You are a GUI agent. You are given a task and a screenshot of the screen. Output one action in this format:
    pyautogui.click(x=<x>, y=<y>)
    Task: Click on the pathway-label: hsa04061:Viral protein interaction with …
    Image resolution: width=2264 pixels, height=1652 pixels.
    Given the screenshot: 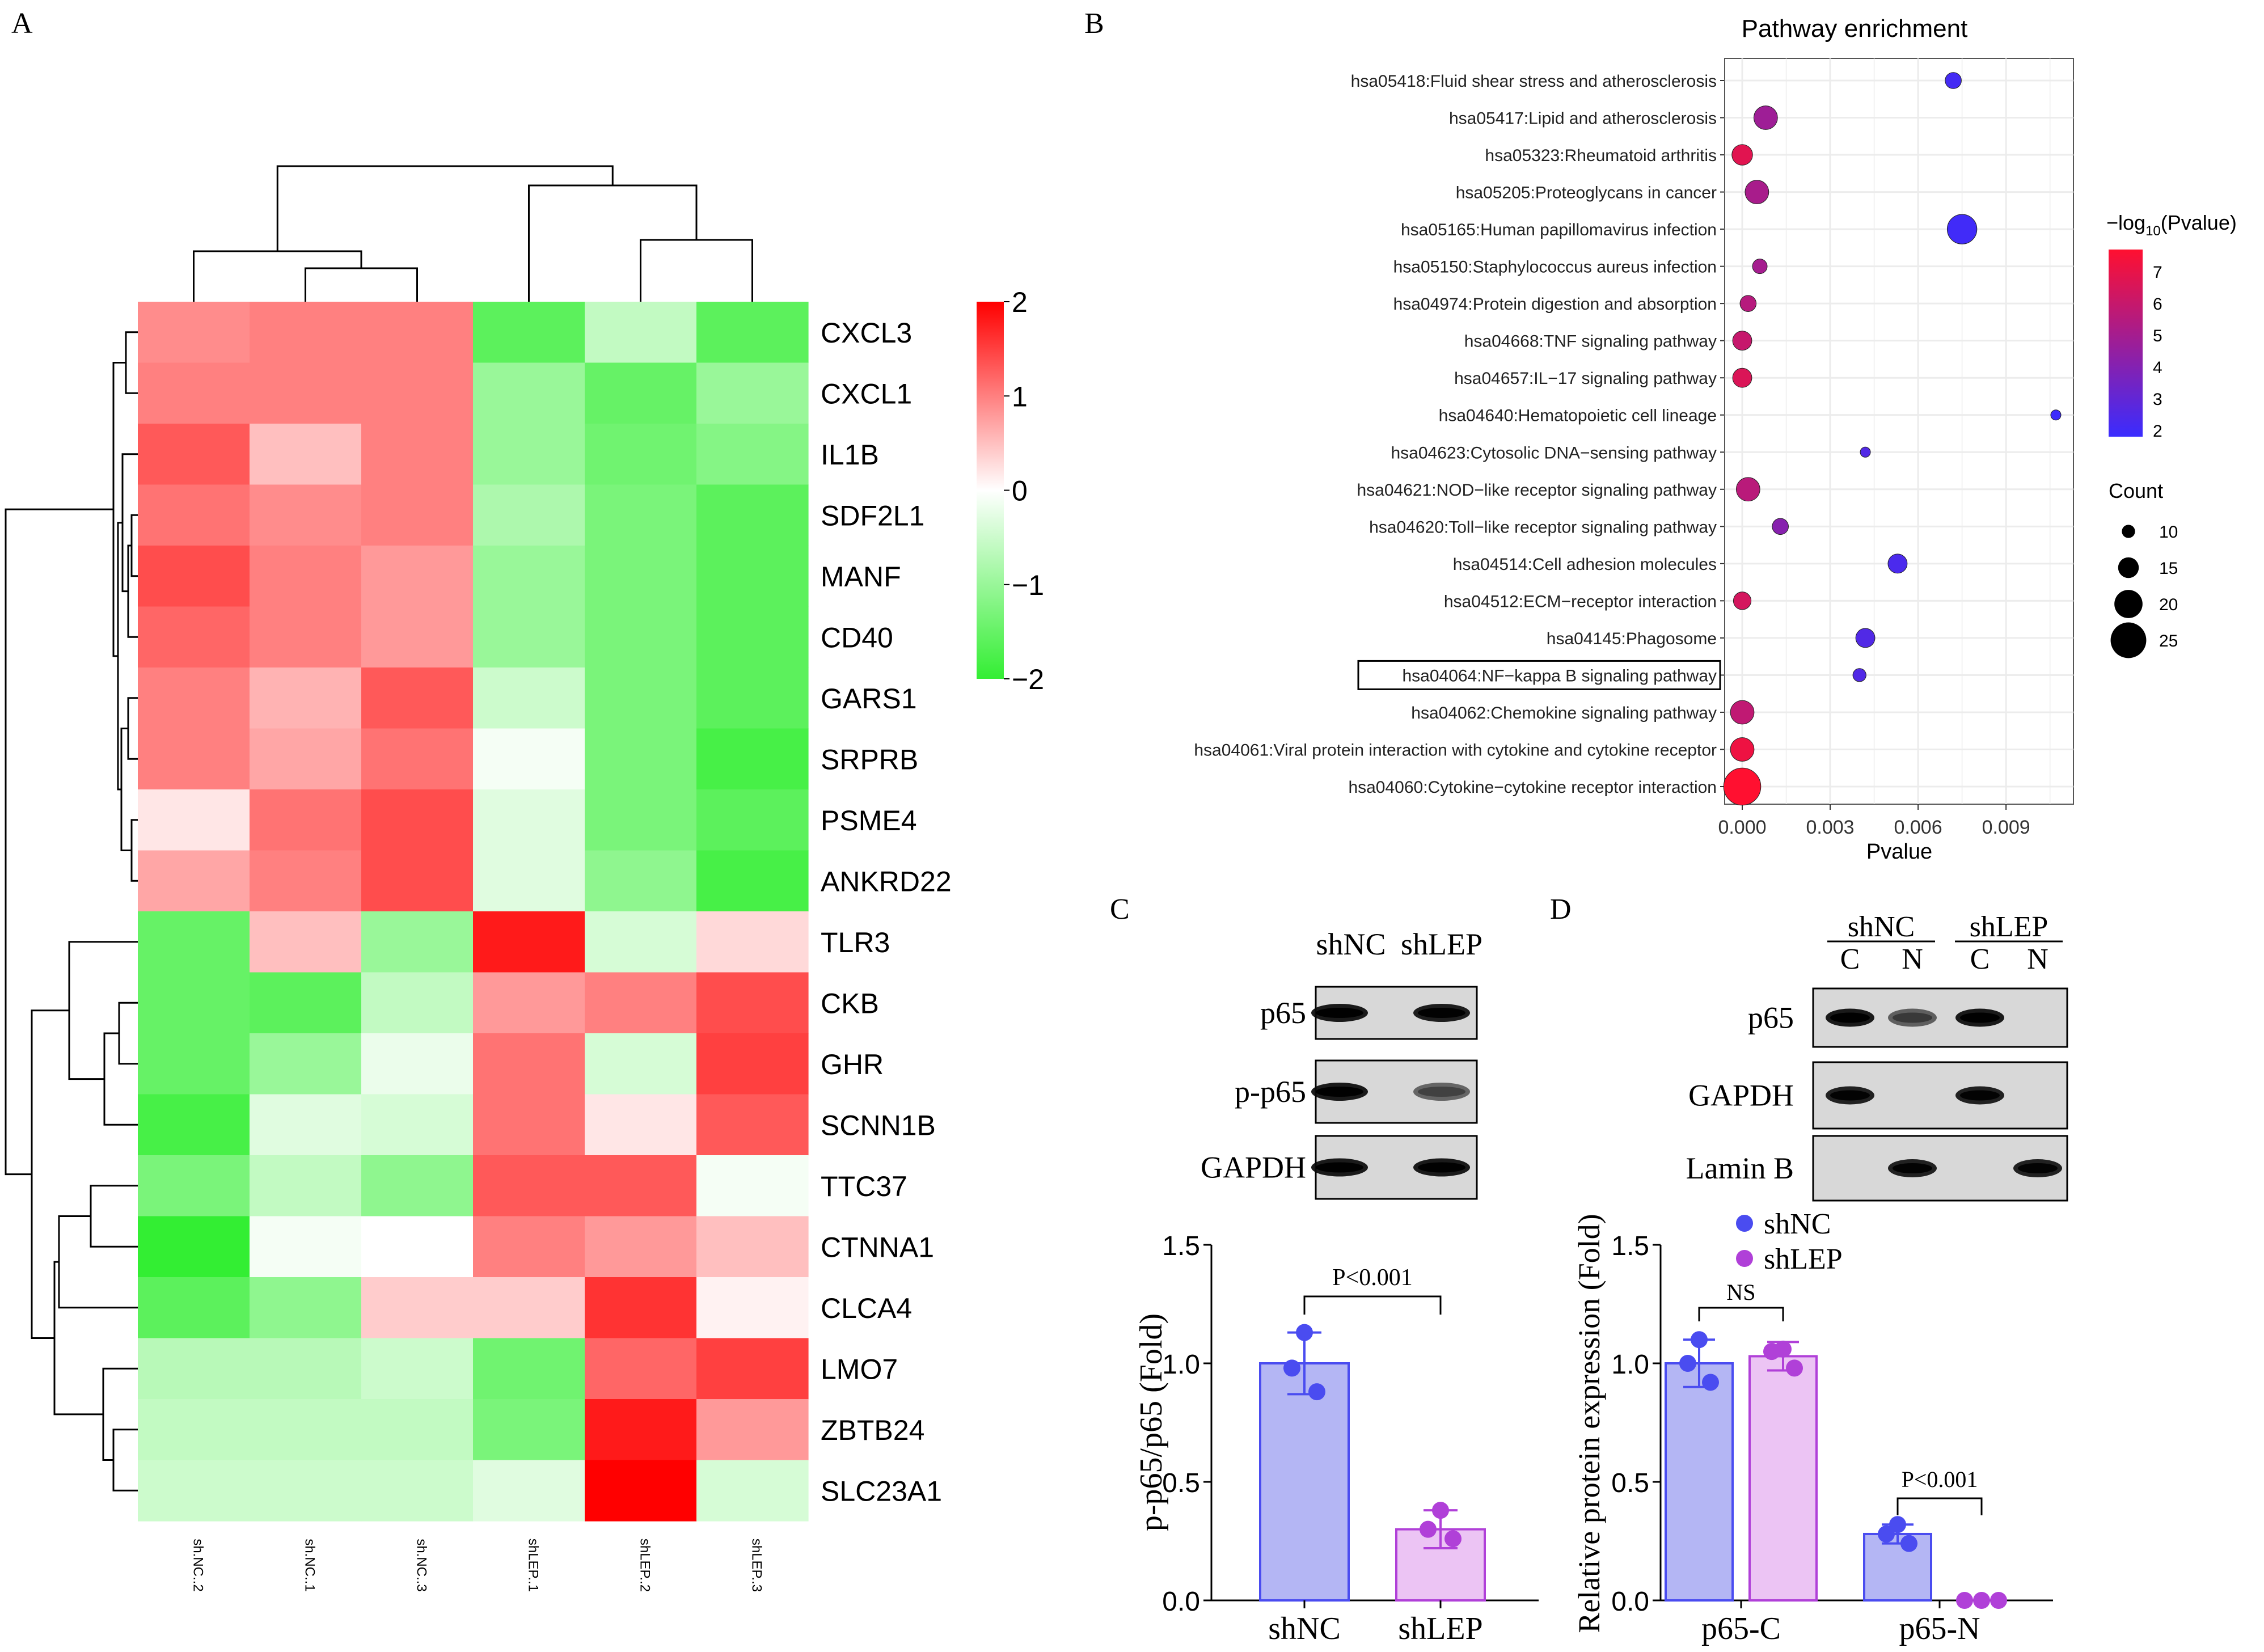 What is the action you would take?
    pyautogui.click(x=1456, y=750)
    